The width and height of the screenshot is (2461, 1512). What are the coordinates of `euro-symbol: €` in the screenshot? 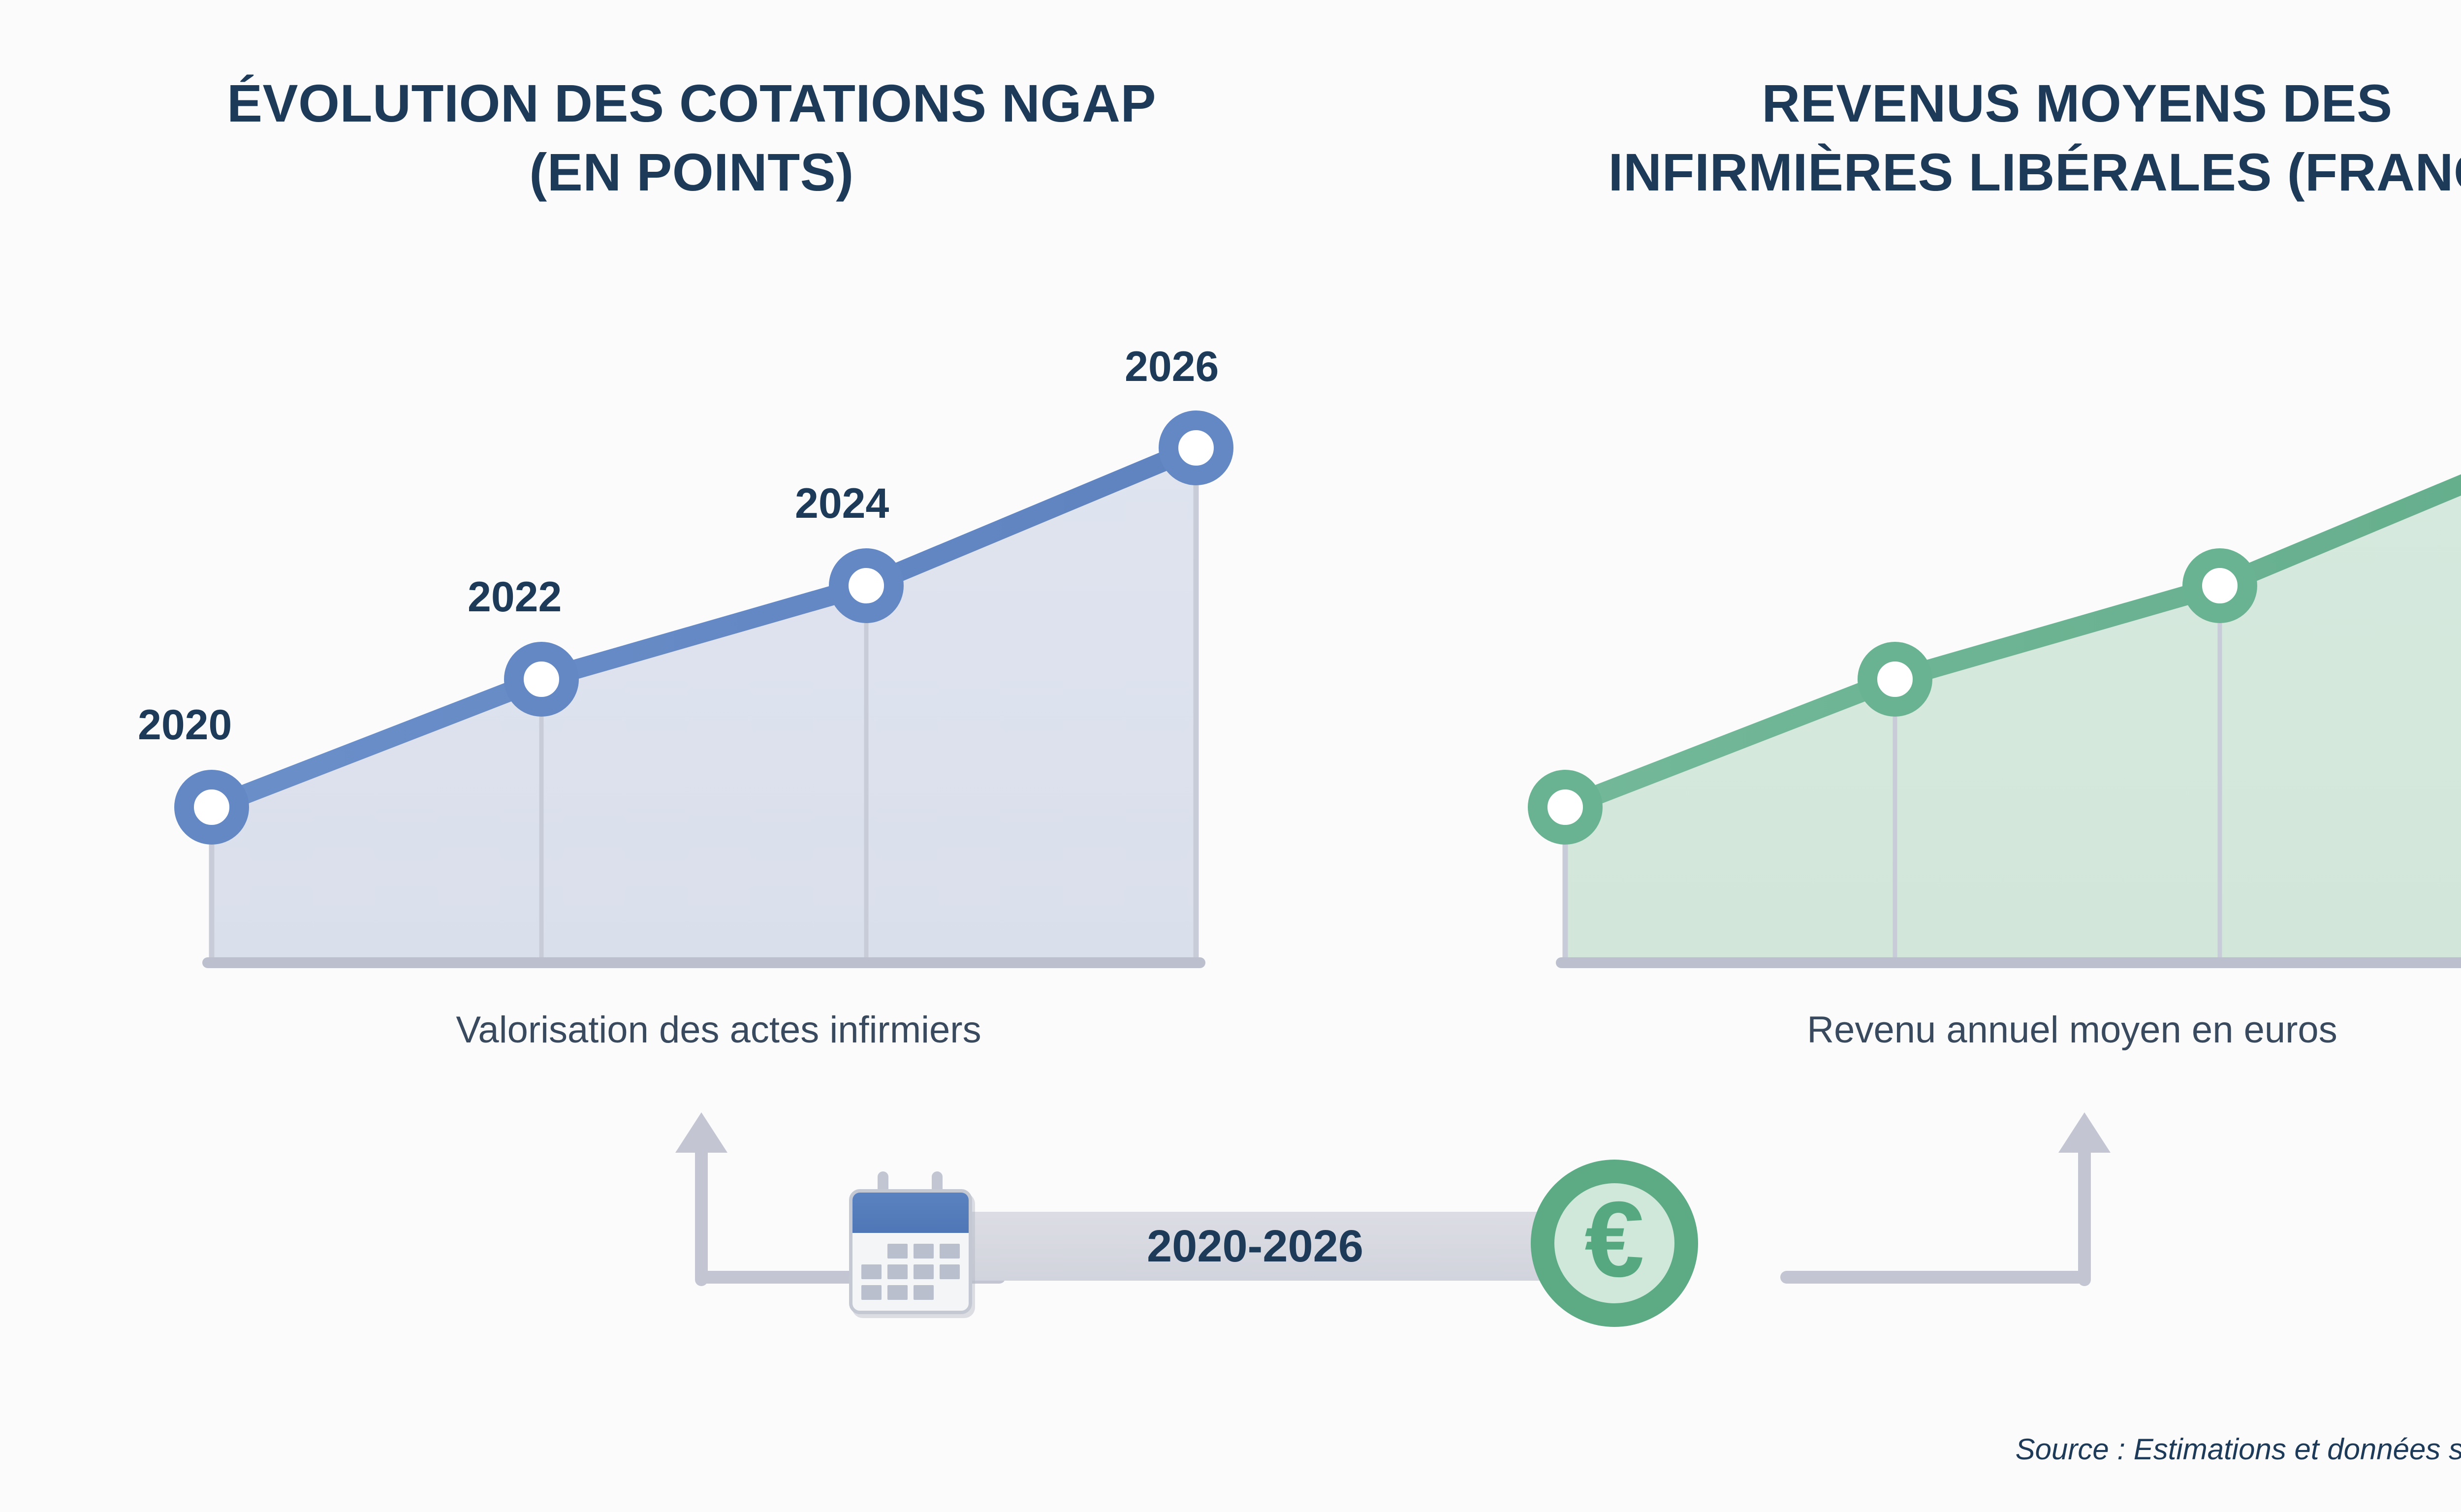 It's located at (1614, 1239).